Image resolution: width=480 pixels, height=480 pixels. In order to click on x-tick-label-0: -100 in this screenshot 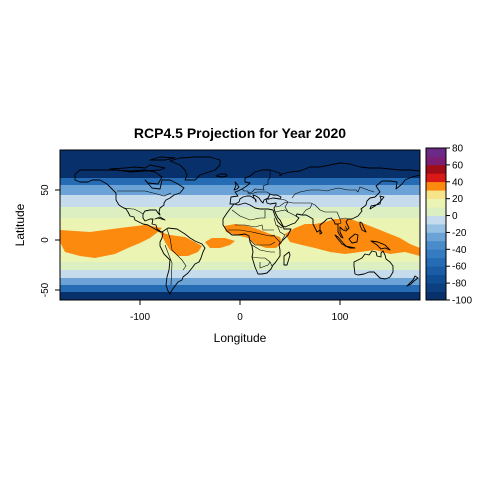, I will do `click(140, 317)`.